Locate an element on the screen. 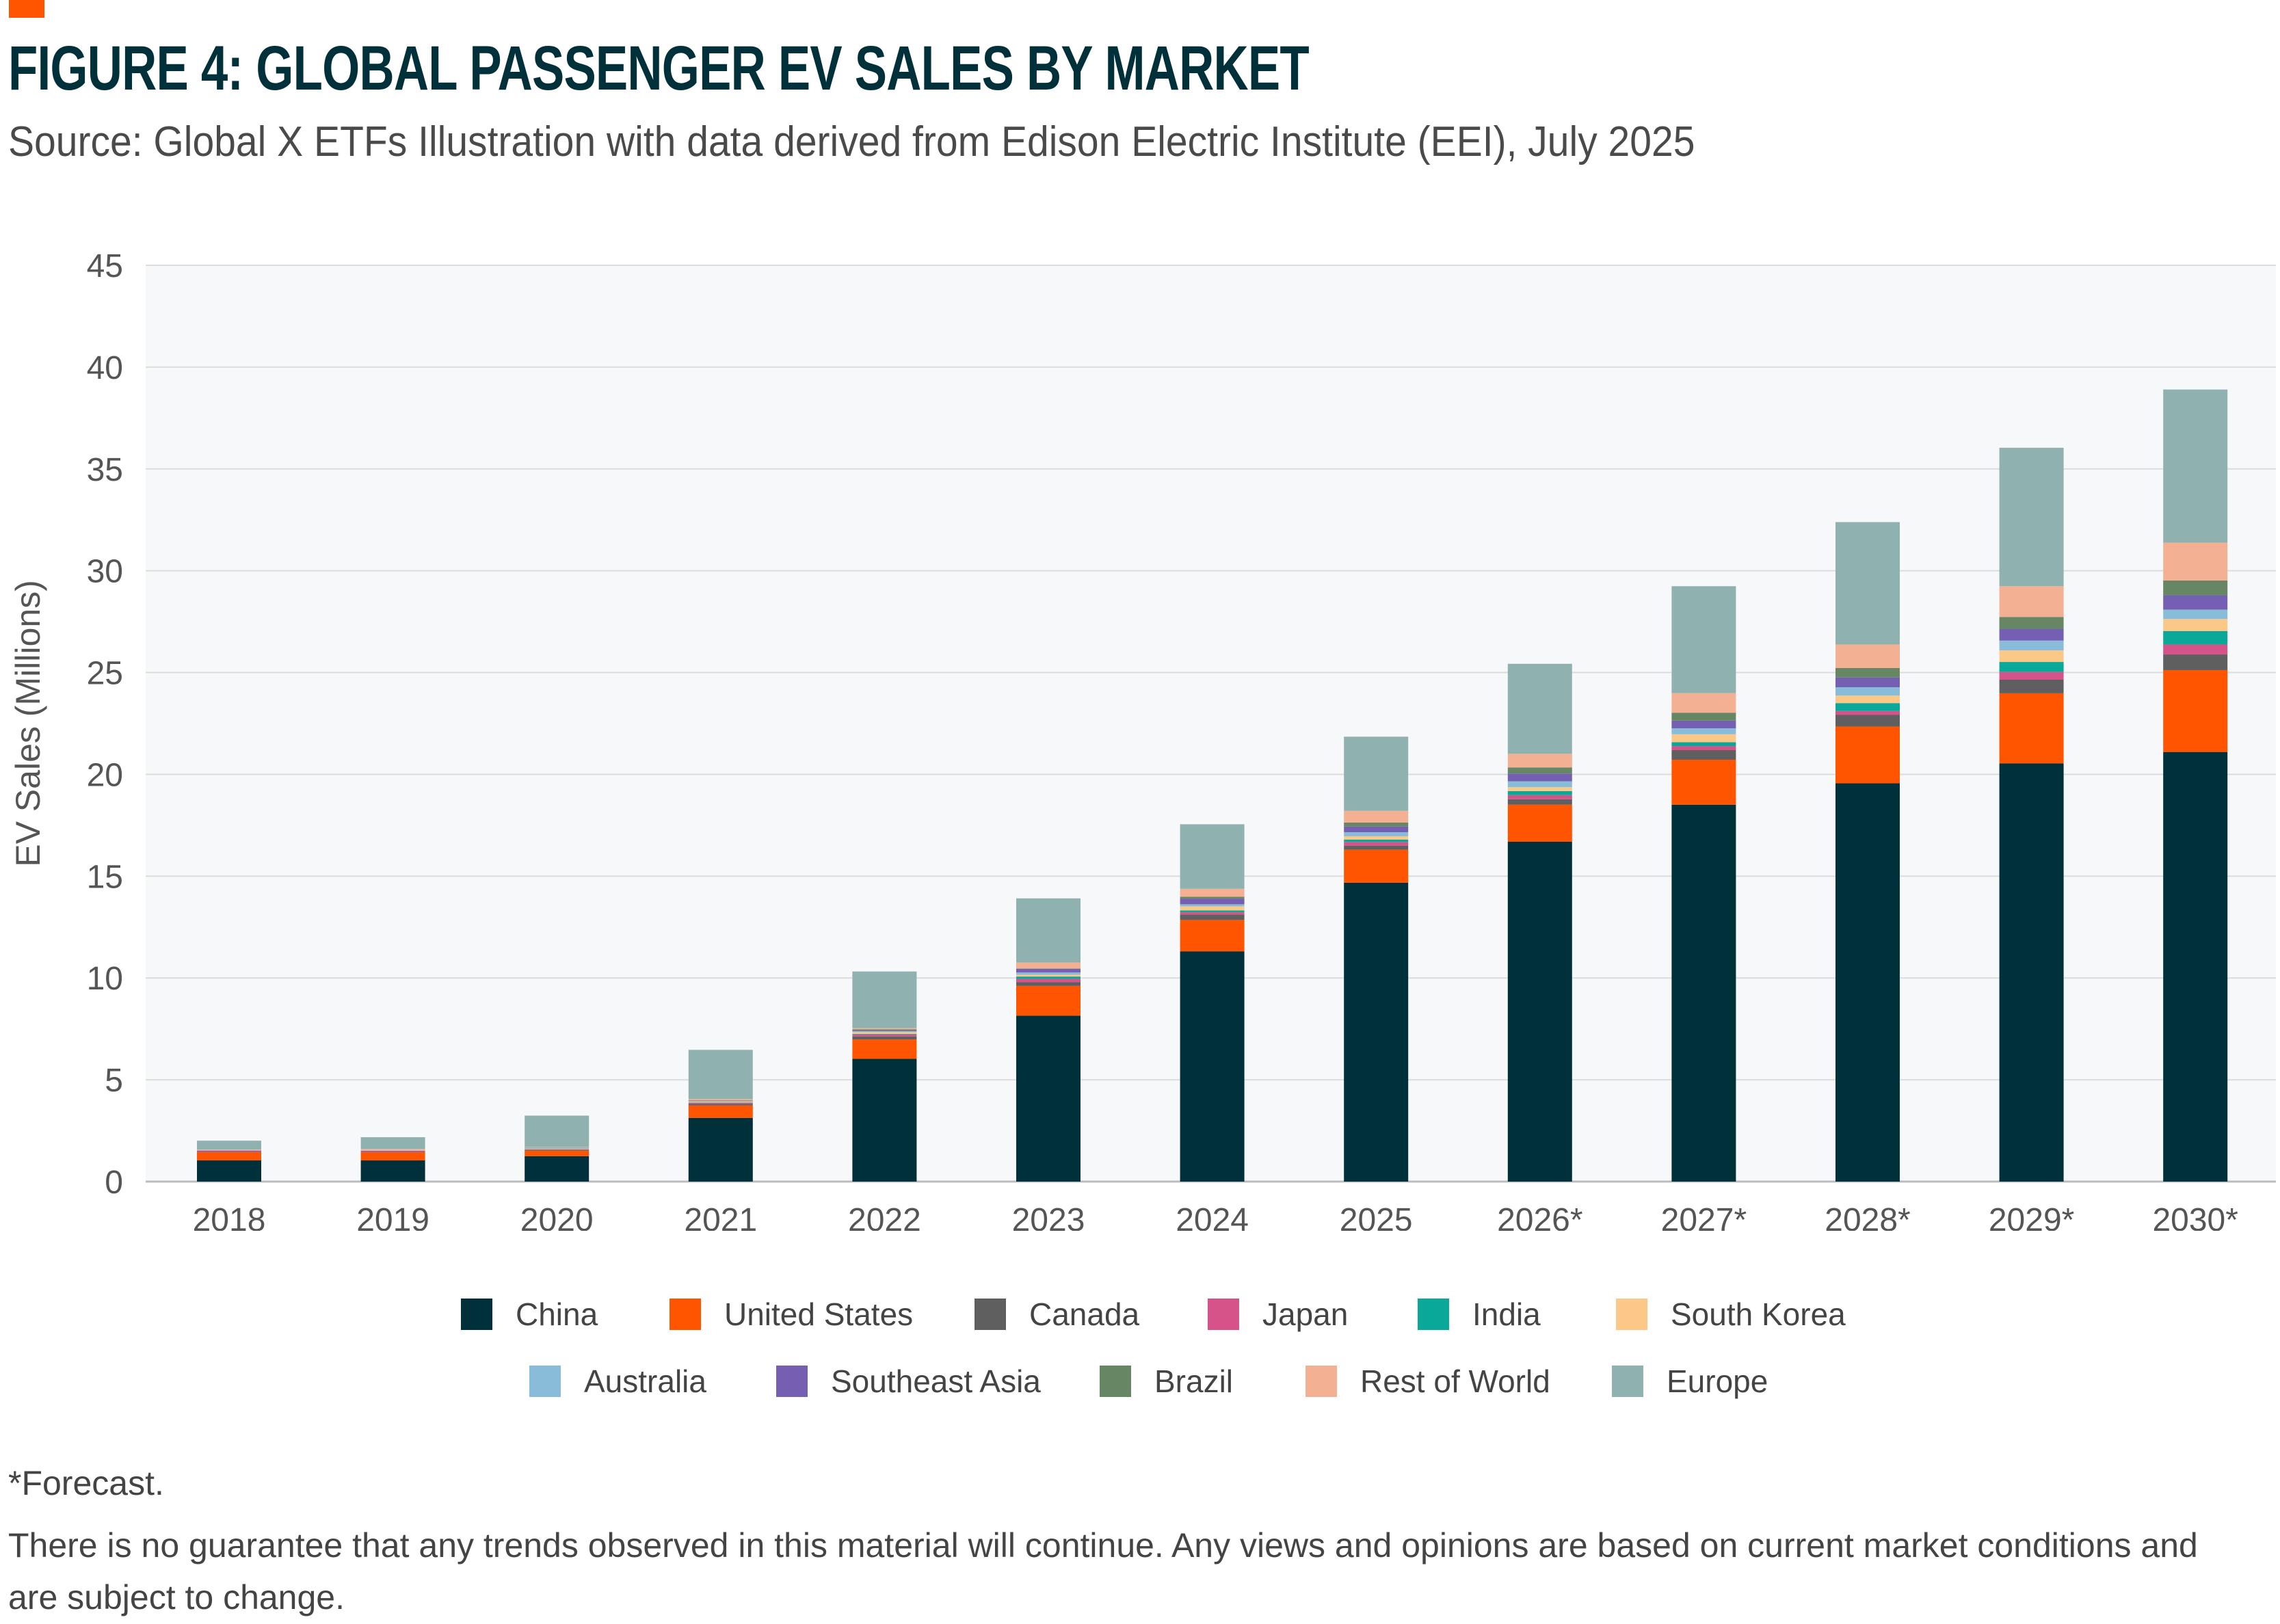 This screenshot has width=2280, height=1624. x-tick-label: 2022 is located at coordinates (884, 1216).